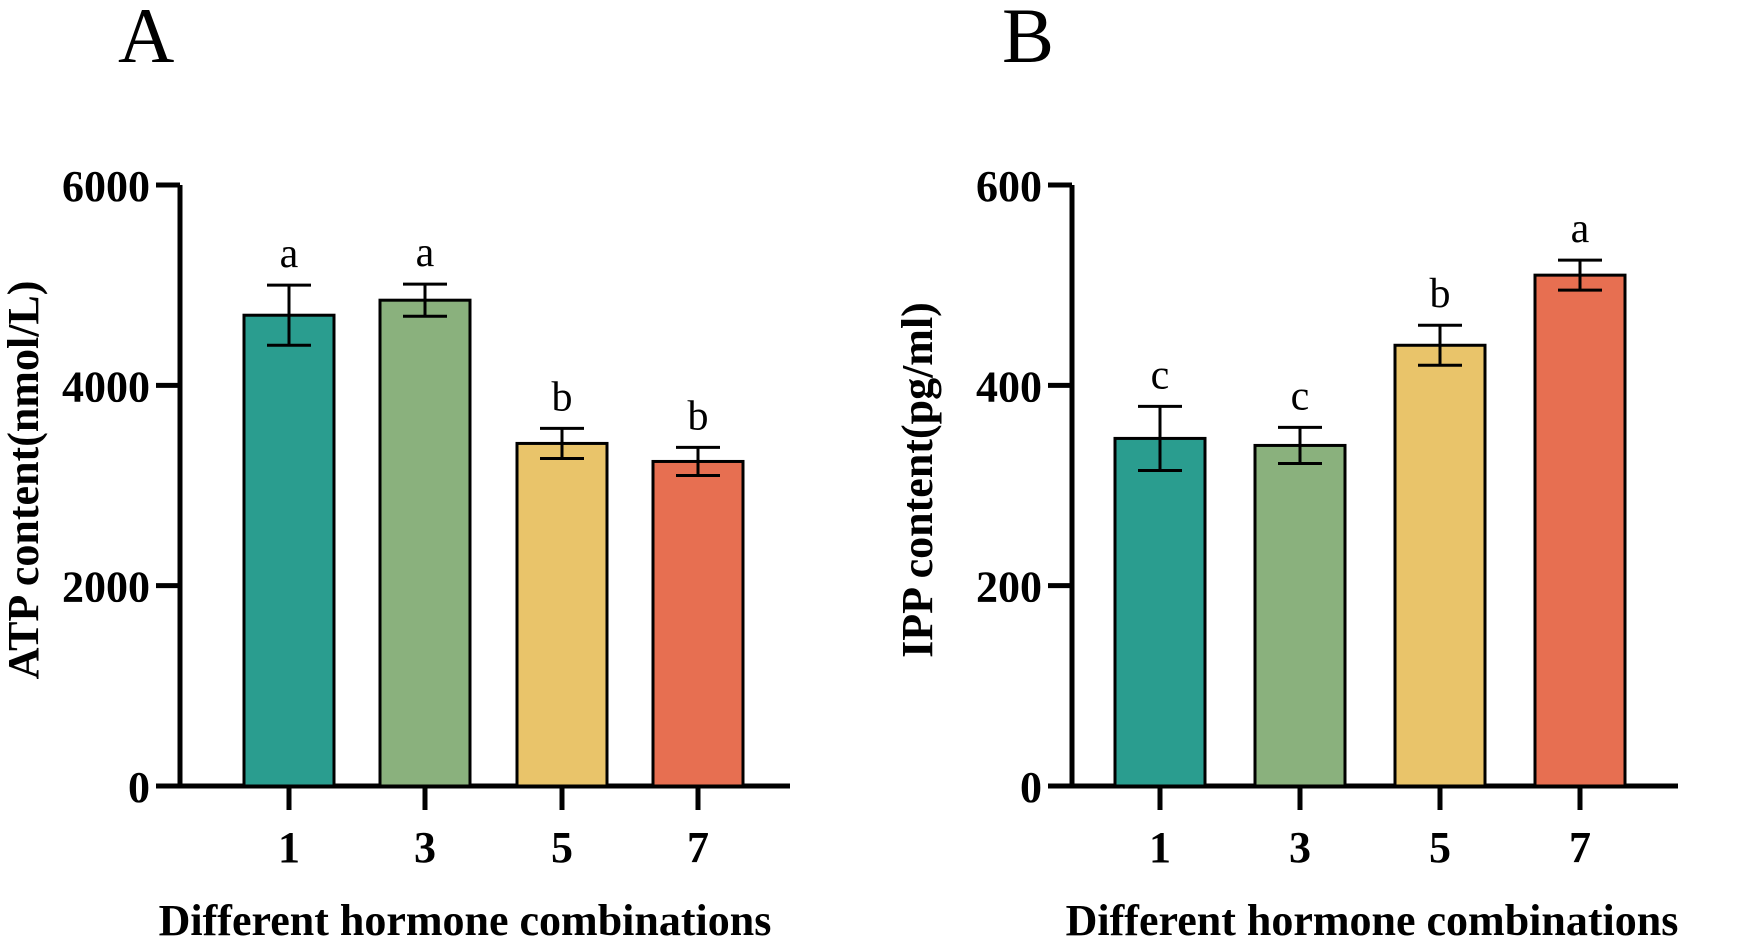 Image resolution: width=1744 pixels, height=941 pixels. I want to click on panel-label-b: B, so click(1028, 39).